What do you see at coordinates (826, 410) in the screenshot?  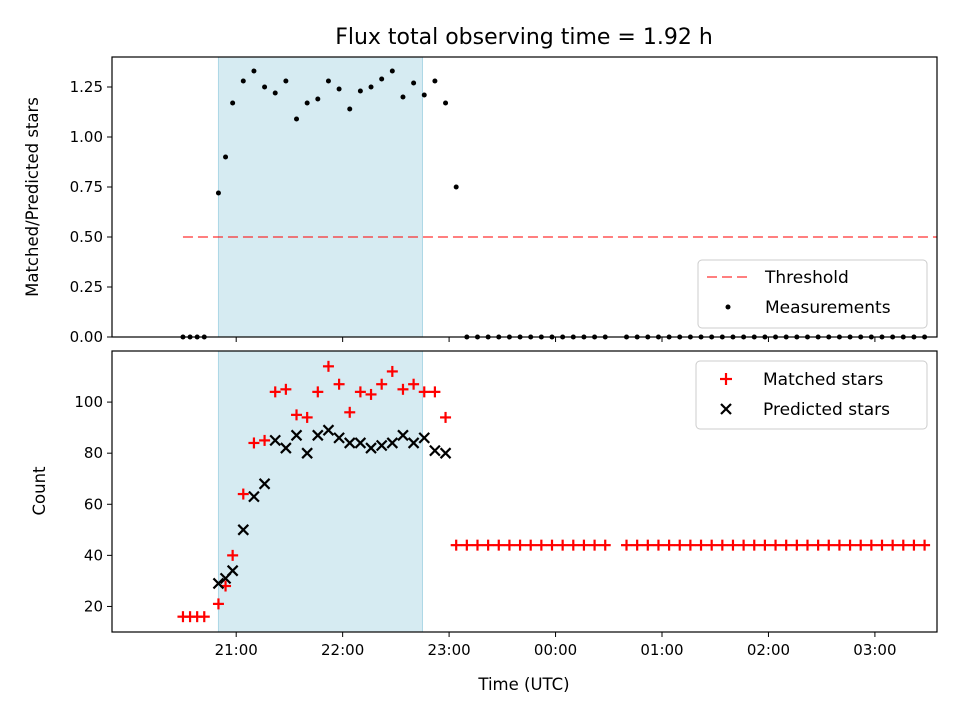 I see `predicted-legend-label: Predicted stars` at bounding box center [826, 410].